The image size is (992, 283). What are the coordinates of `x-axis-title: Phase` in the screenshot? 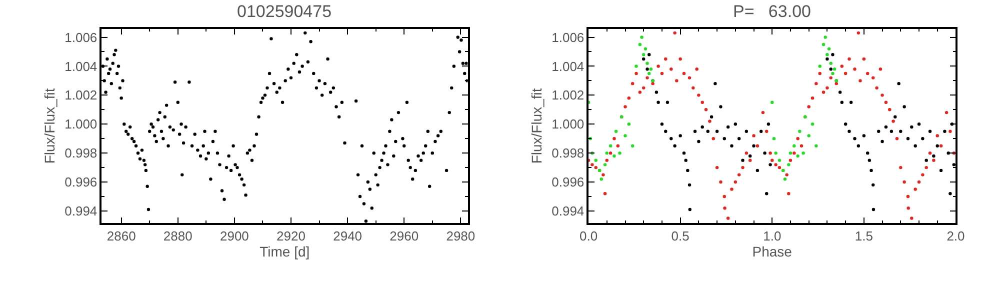 It's located at (772, 251).